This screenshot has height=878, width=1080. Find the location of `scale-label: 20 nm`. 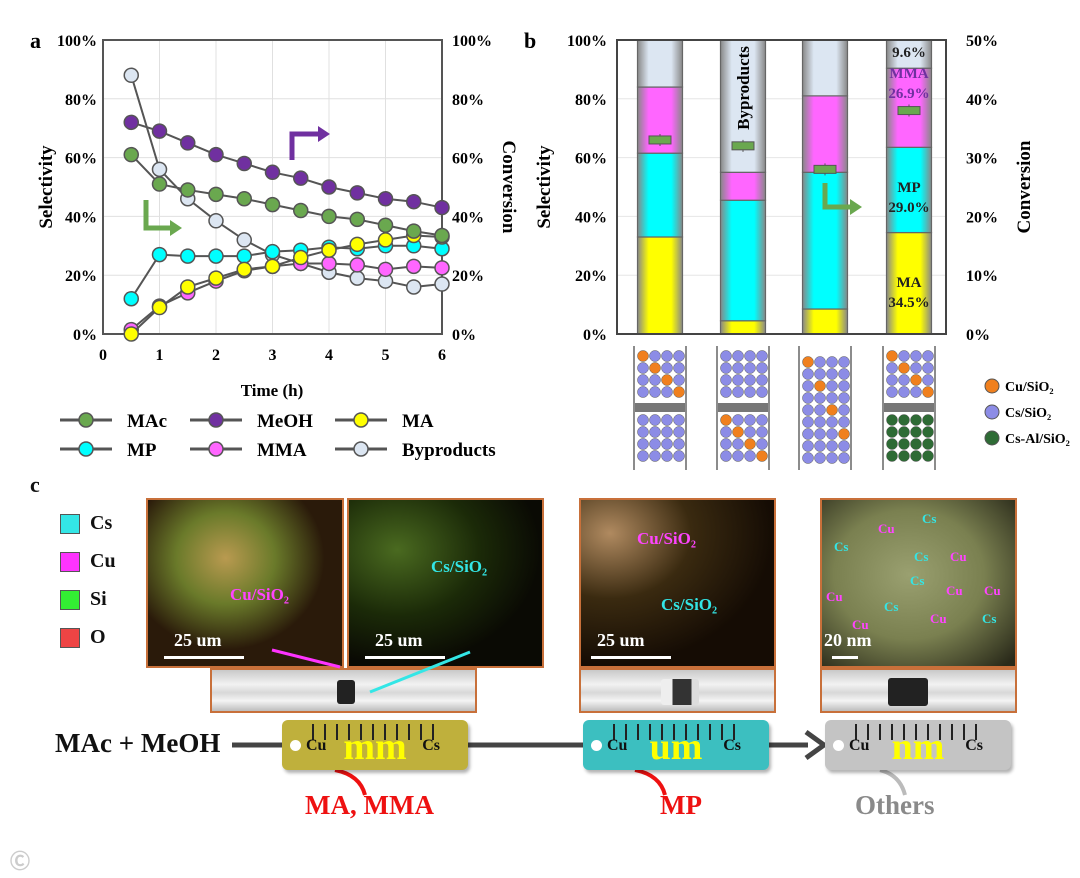

scale-label: 20 nm is located at coordinates (848, 640).